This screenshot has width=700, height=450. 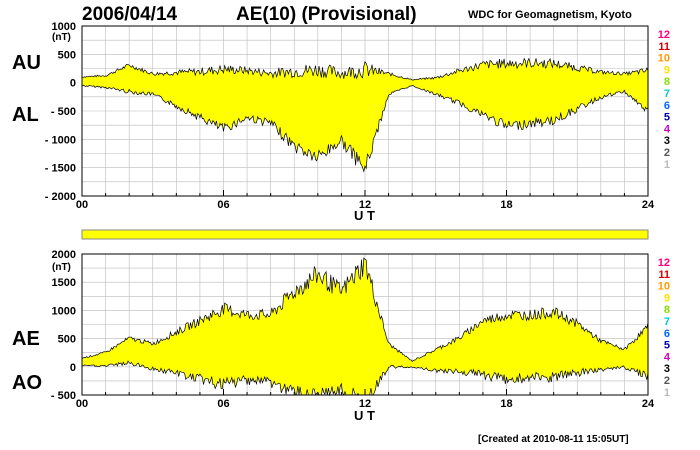 I want to click on y-tick-label: 2000, so click(x=64, y=255).